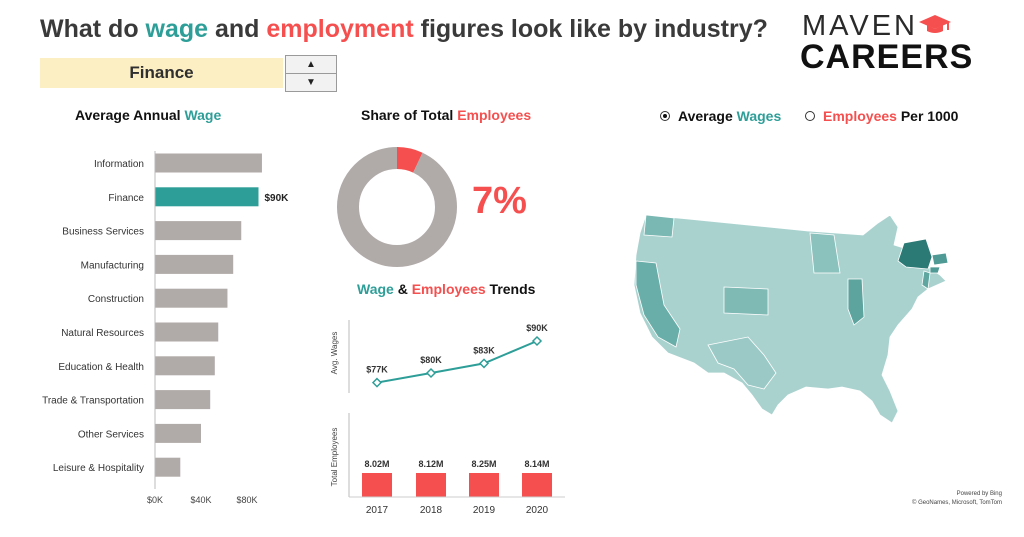 This screenshot has height=537, width=1024. Describe the element at coordinates (891, 116) in the screenshot. I see `radio-employees-label: Employees Per 1000` at that location.